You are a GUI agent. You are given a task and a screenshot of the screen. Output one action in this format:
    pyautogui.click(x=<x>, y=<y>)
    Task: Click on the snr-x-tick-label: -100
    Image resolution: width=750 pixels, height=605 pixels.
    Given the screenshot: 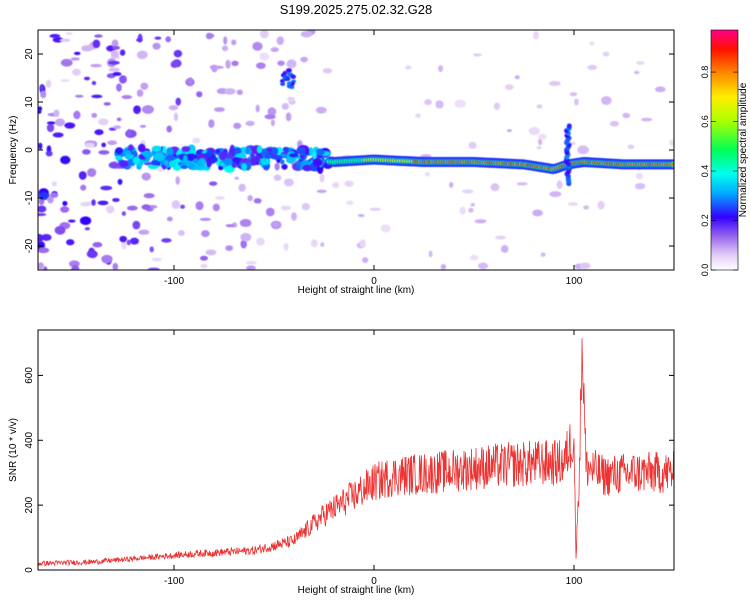 What is the action you would take?
    pyautogui.click(x=174, y=581)
    